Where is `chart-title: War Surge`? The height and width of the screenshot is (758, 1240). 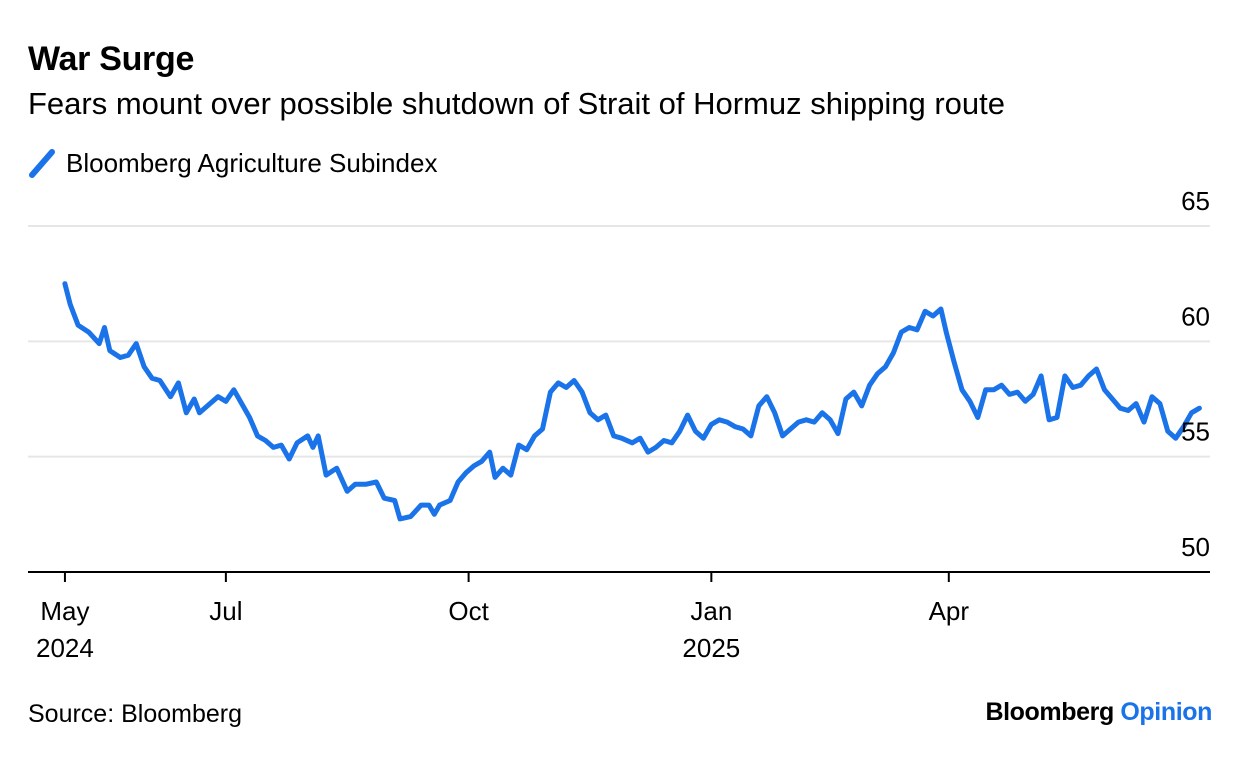 chart-title: War Surge is located at coordinates (111, 59).